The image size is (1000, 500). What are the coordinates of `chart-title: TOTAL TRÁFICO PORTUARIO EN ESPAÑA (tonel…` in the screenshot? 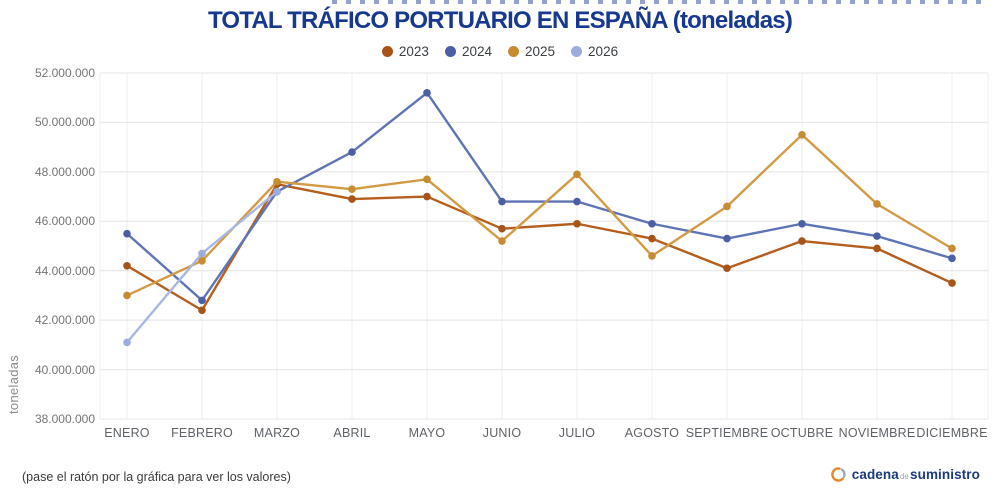 It's located at (500, 20).